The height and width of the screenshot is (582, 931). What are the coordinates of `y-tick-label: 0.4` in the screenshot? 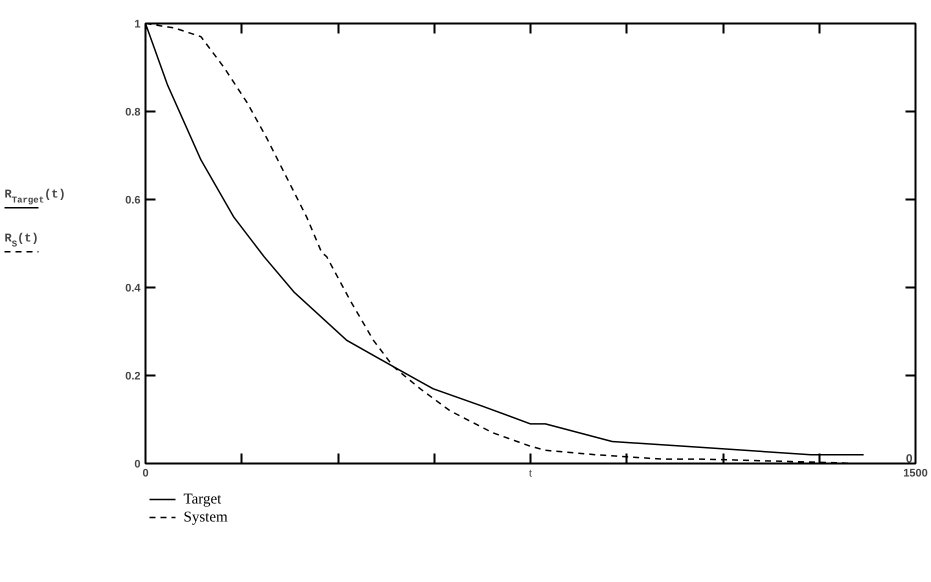 It's located at (133, 288).